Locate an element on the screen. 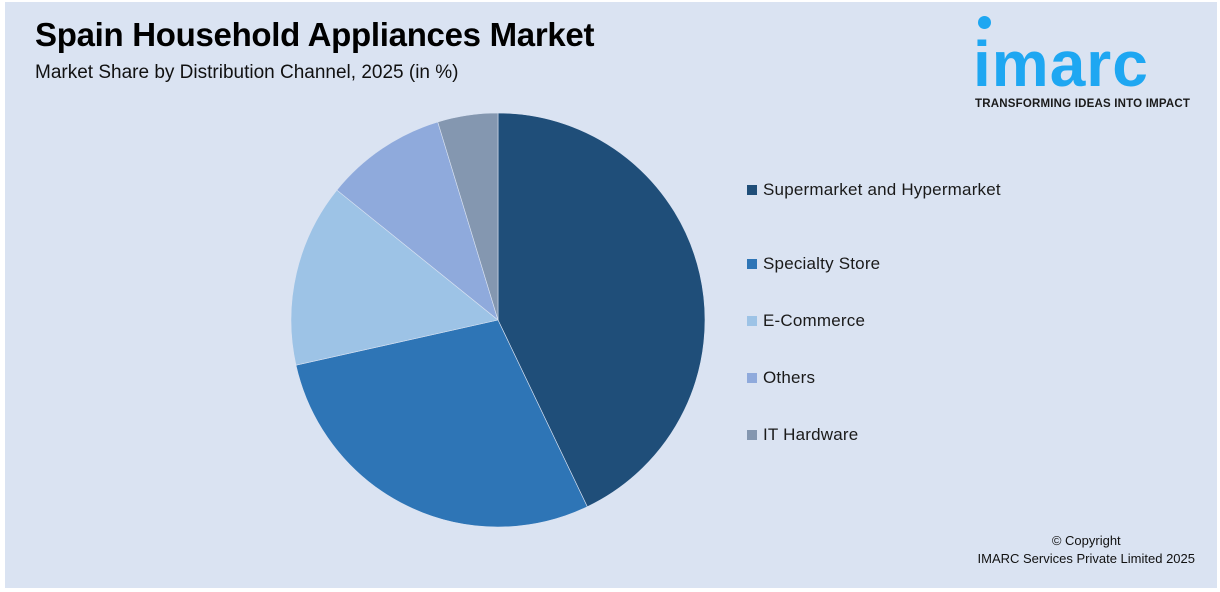 The height and width of the screenshot is (592, 1220). pie-slice-supermarket-and-hypermarket is located at coordinates (601, 310).